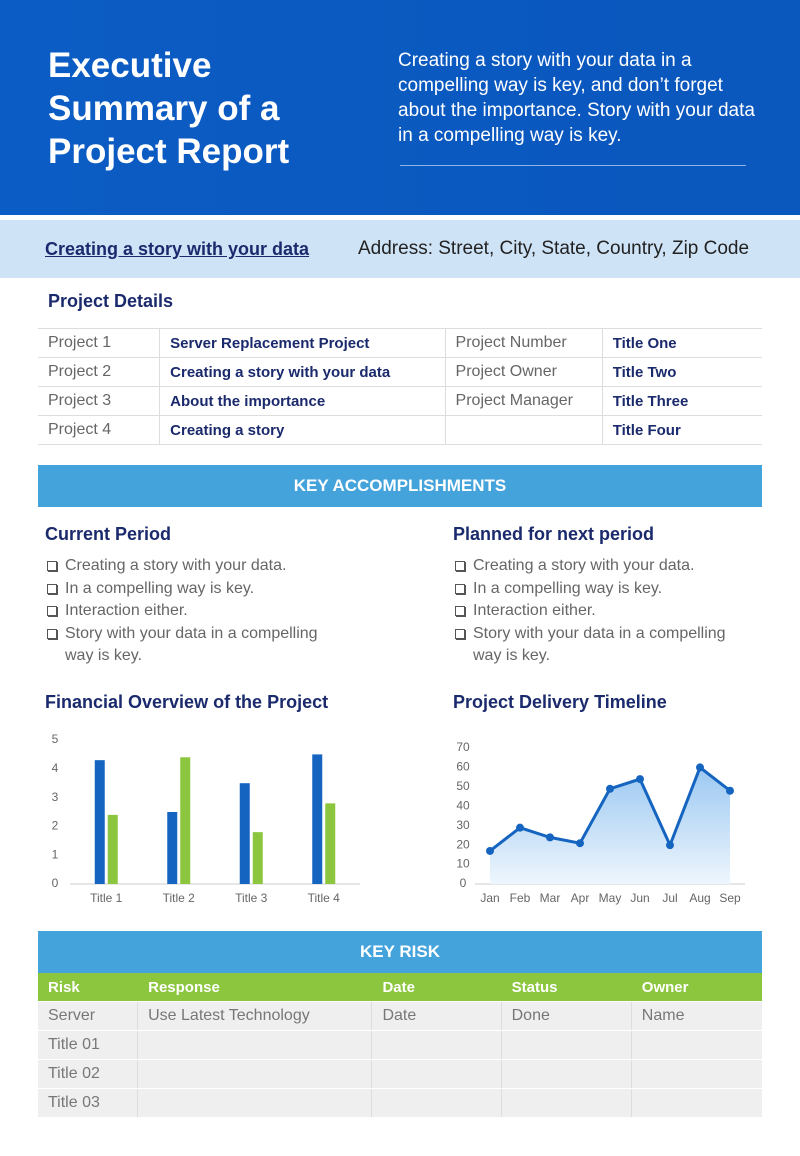 The width and height of the screenshot is (800, 1156). I want to click on x-tick-label: Title 3, so click(251, 898).